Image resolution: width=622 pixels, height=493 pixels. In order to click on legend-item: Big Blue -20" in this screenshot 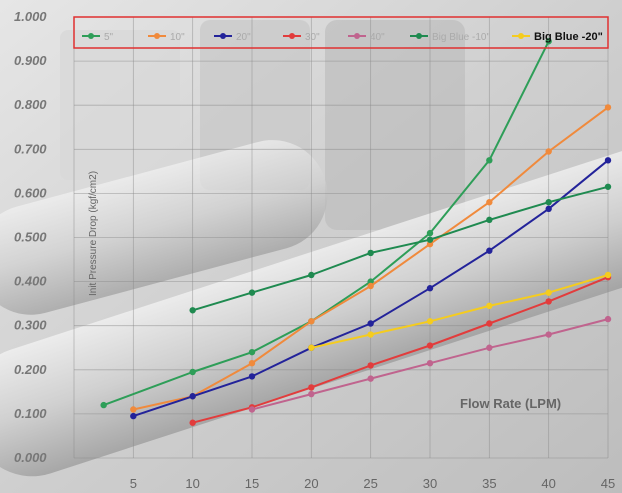, I will do `click(557, 37)`.